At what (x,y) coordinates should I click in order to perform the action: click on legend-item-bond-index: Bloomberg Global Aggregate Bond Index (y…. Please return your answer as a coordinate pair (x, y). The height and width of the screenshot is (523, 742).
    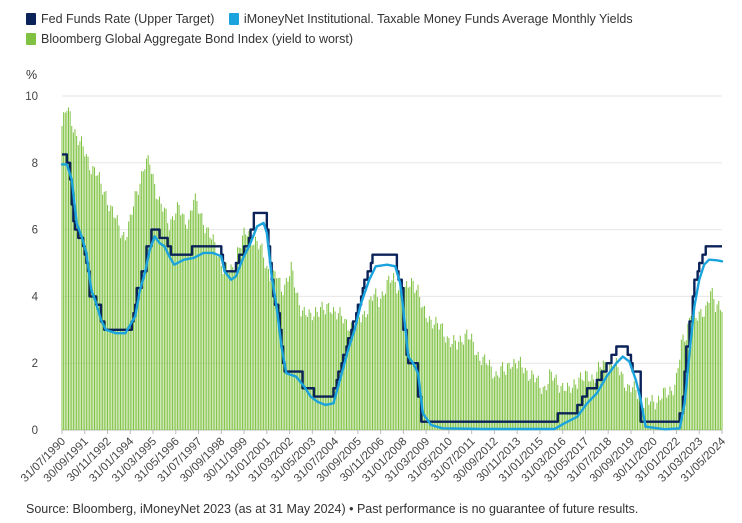
    Looking at the image, I should click on (189, 39).